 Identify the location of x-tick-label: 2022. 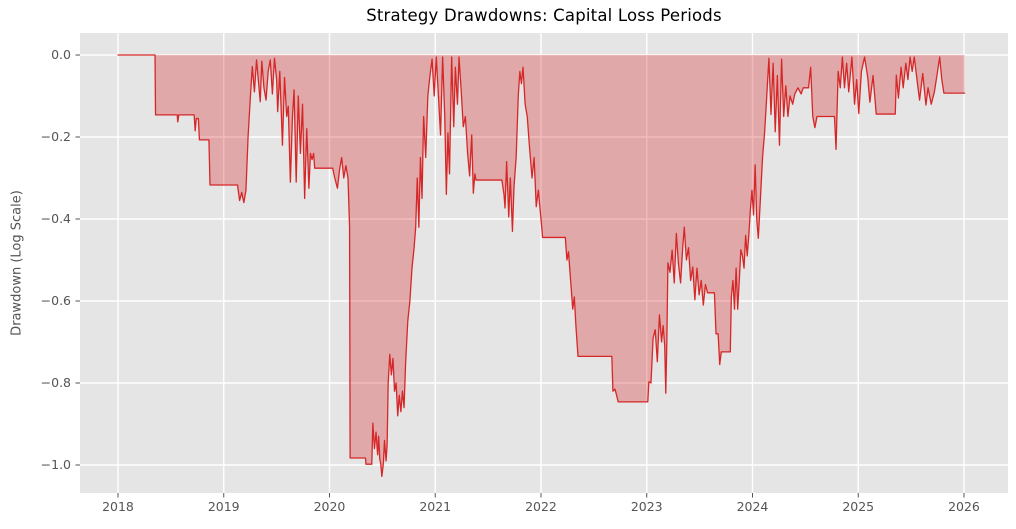
(541, 506).